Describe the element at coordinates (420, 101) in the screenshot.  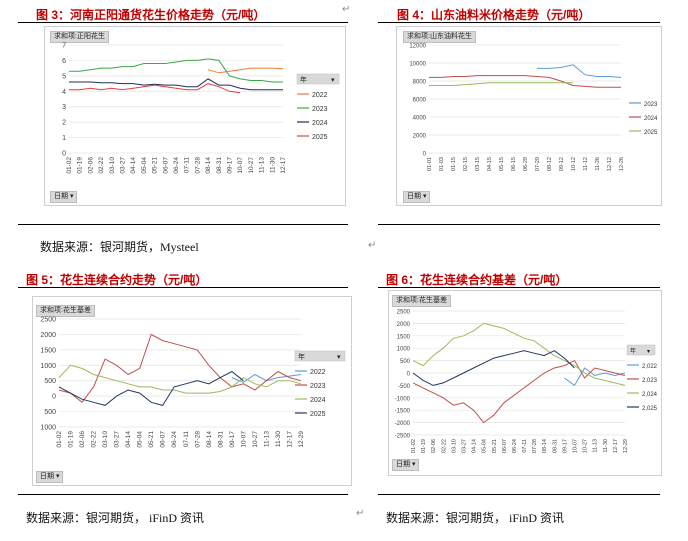
I see `y-tick-label: 6000` at that location.